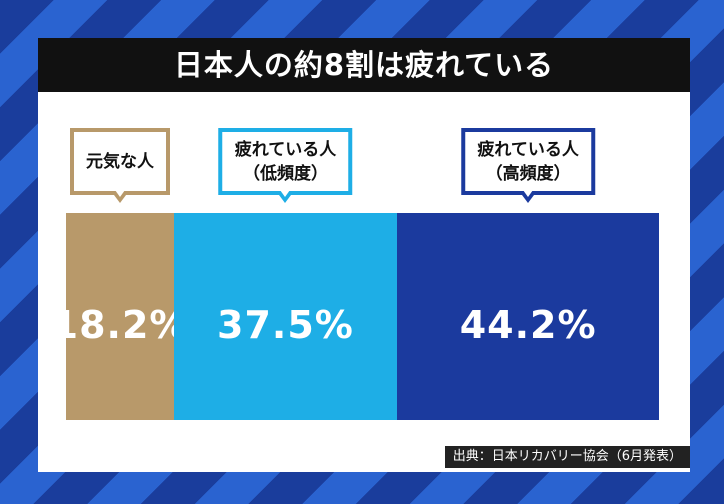 The width and height of the screenshot is (724, 504). I want to click on chart-title: 日本人の約8割は疲れている, so click(364, 65).